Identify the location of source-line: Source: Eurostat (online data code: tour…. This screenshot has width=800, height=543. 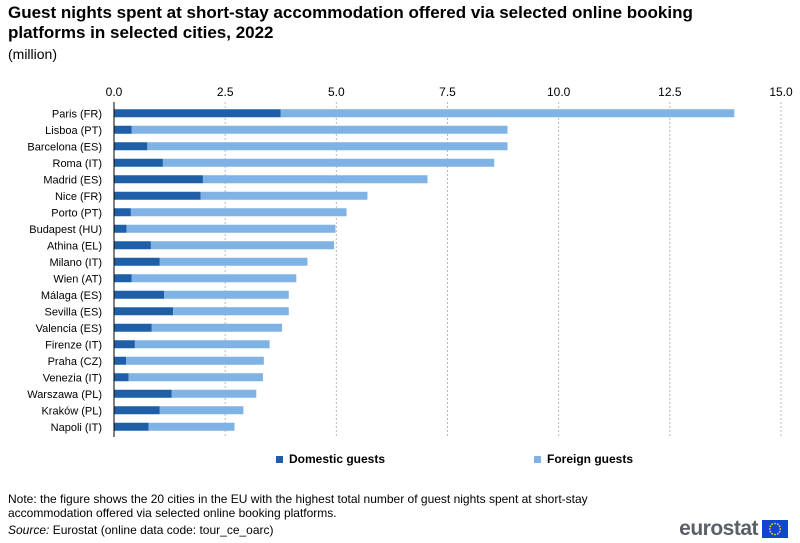
(141, 530).